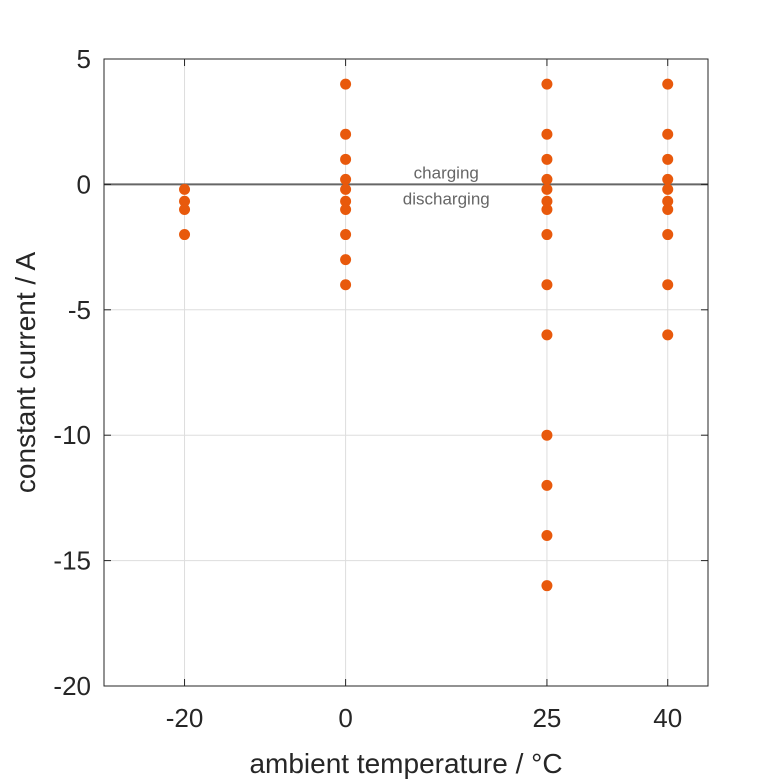 The width and height of the screenshot is (781, 781). Describe the element at coordinates (79, 310) in the screenshot. I see `y-tick-label: -5` at that location.